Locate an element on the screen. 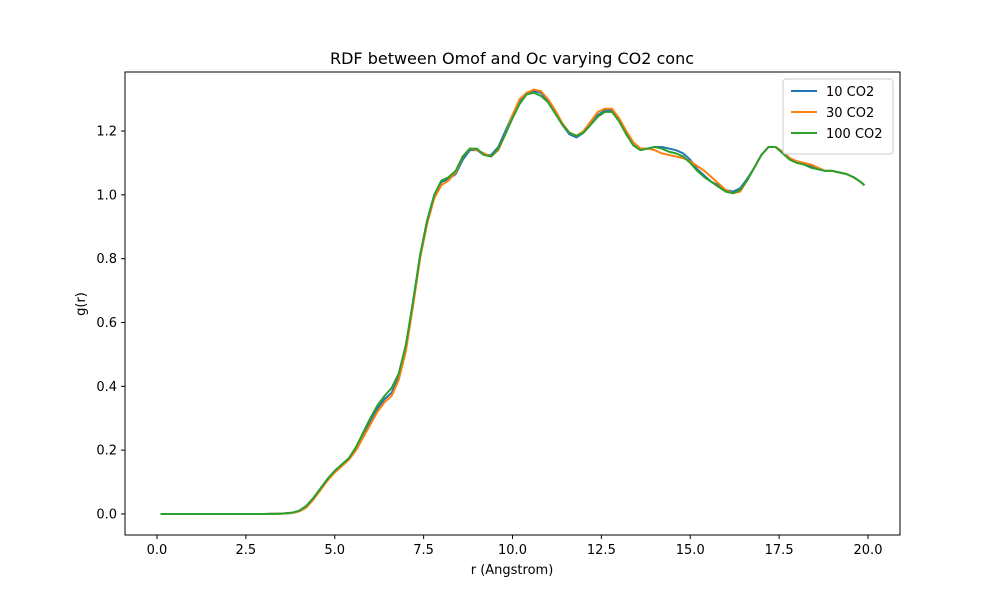  x-tick-label: 5.0 is located at coordinates (334, 550).